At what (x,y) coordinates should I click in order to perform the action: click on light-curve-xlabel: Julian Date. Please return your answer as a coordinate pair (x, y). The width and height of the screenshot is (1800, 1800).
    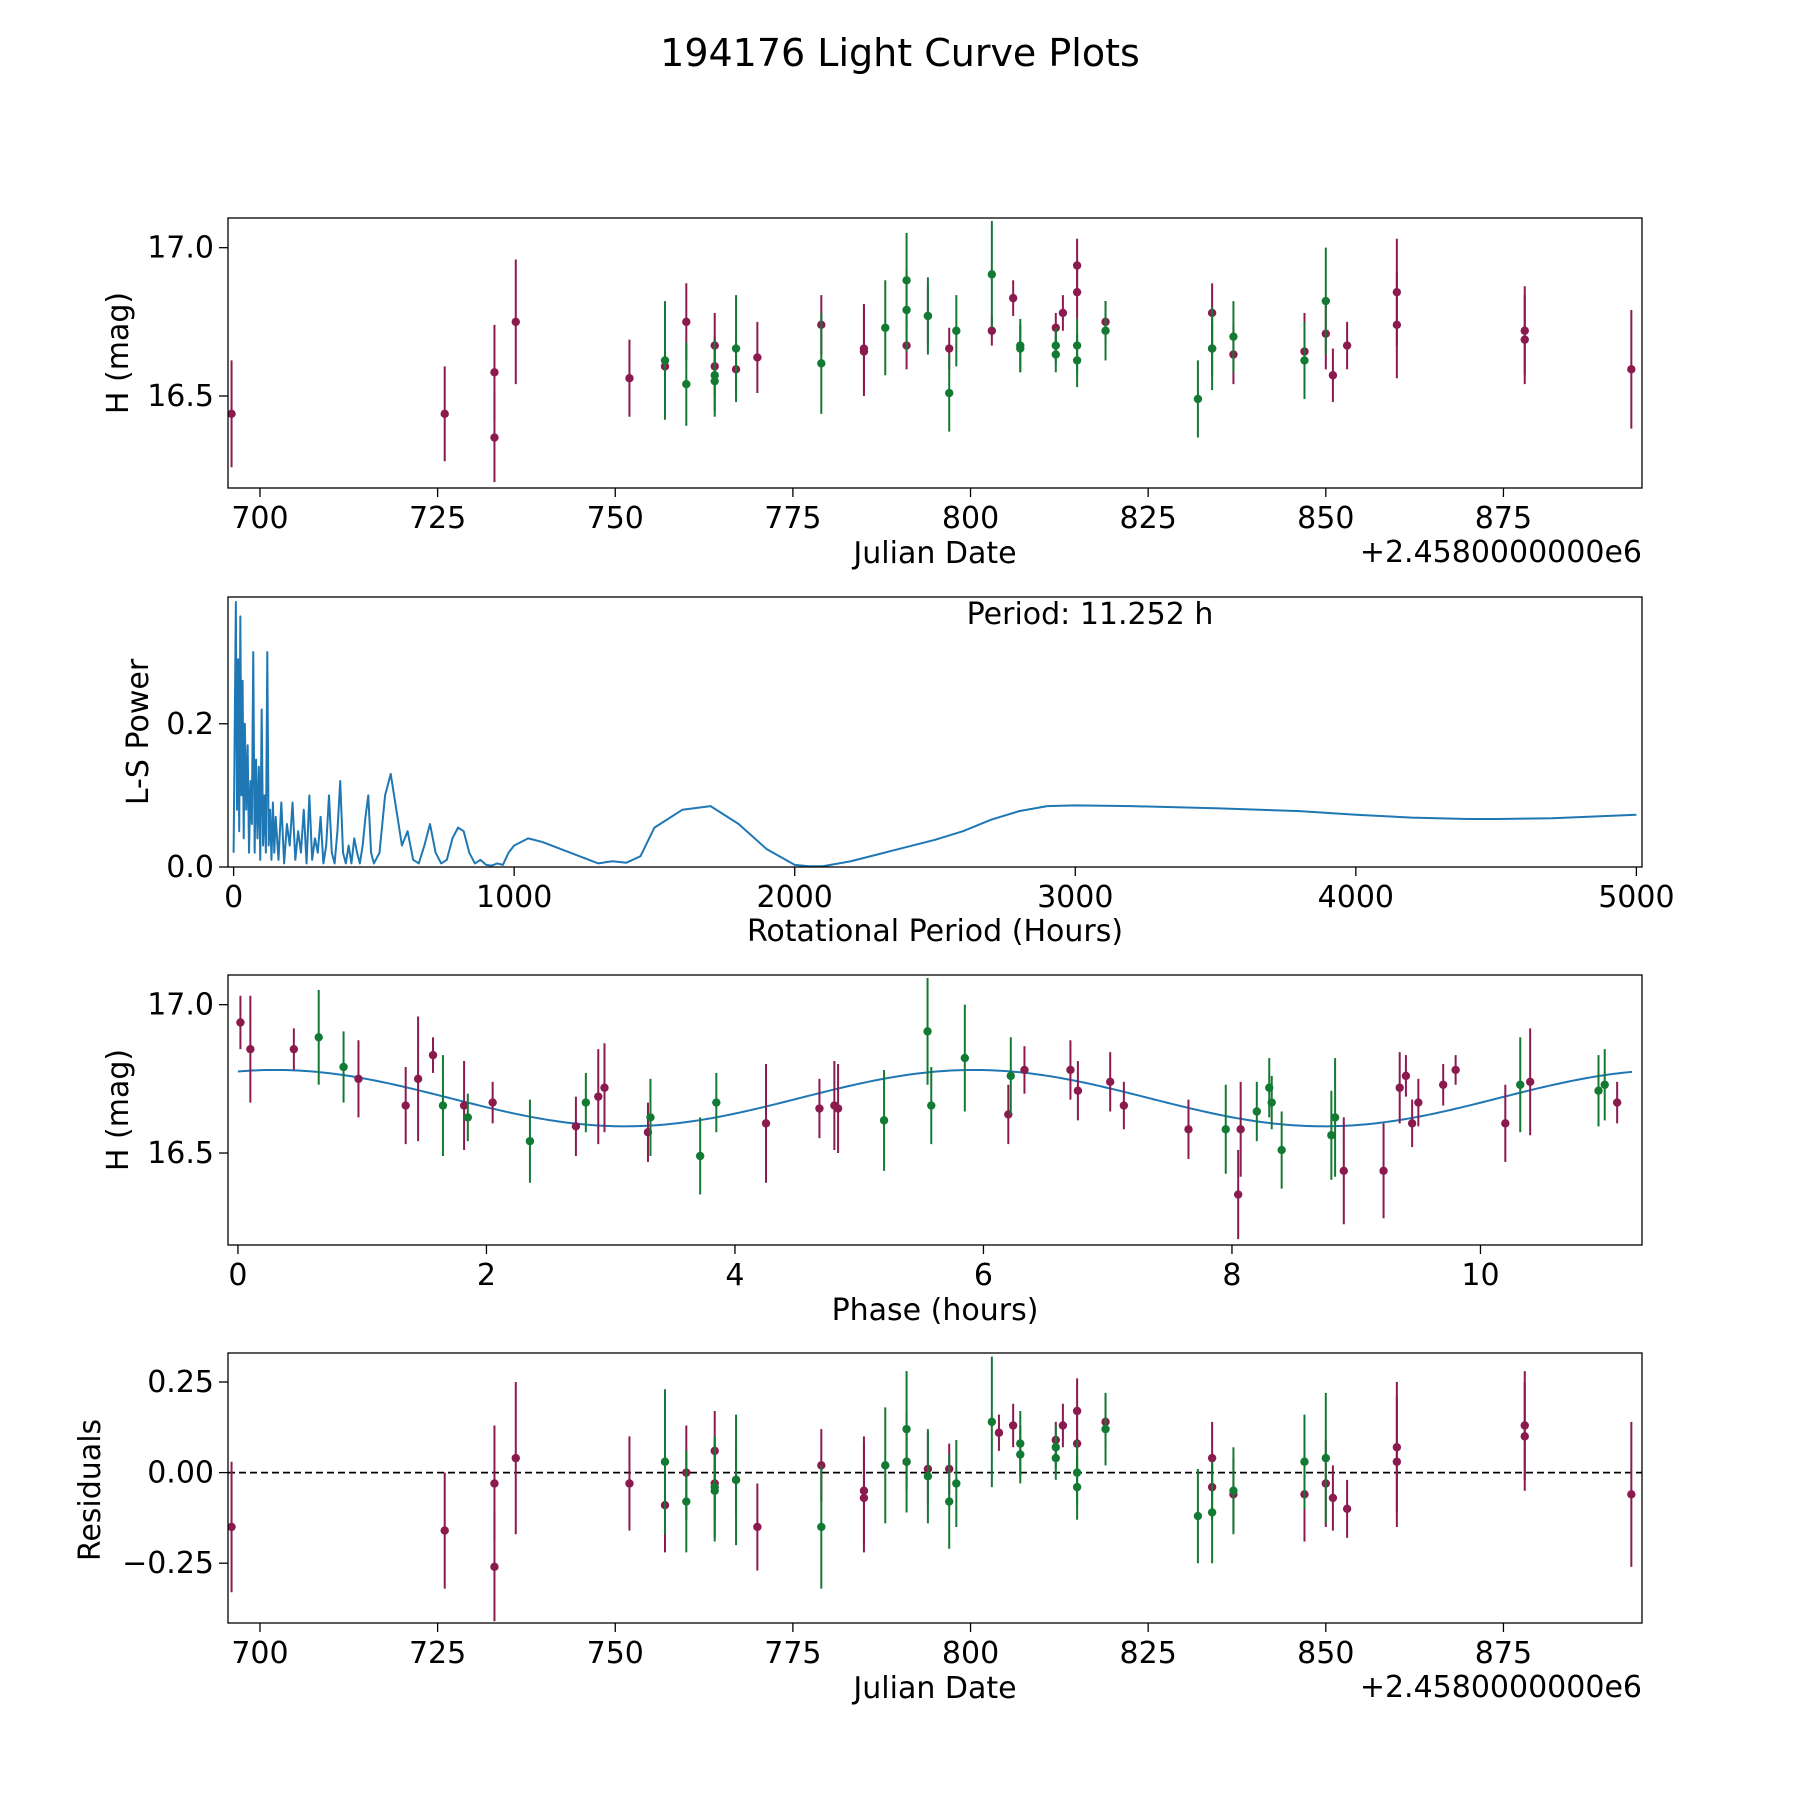
    Looking at the image, I should click on (933, 553).